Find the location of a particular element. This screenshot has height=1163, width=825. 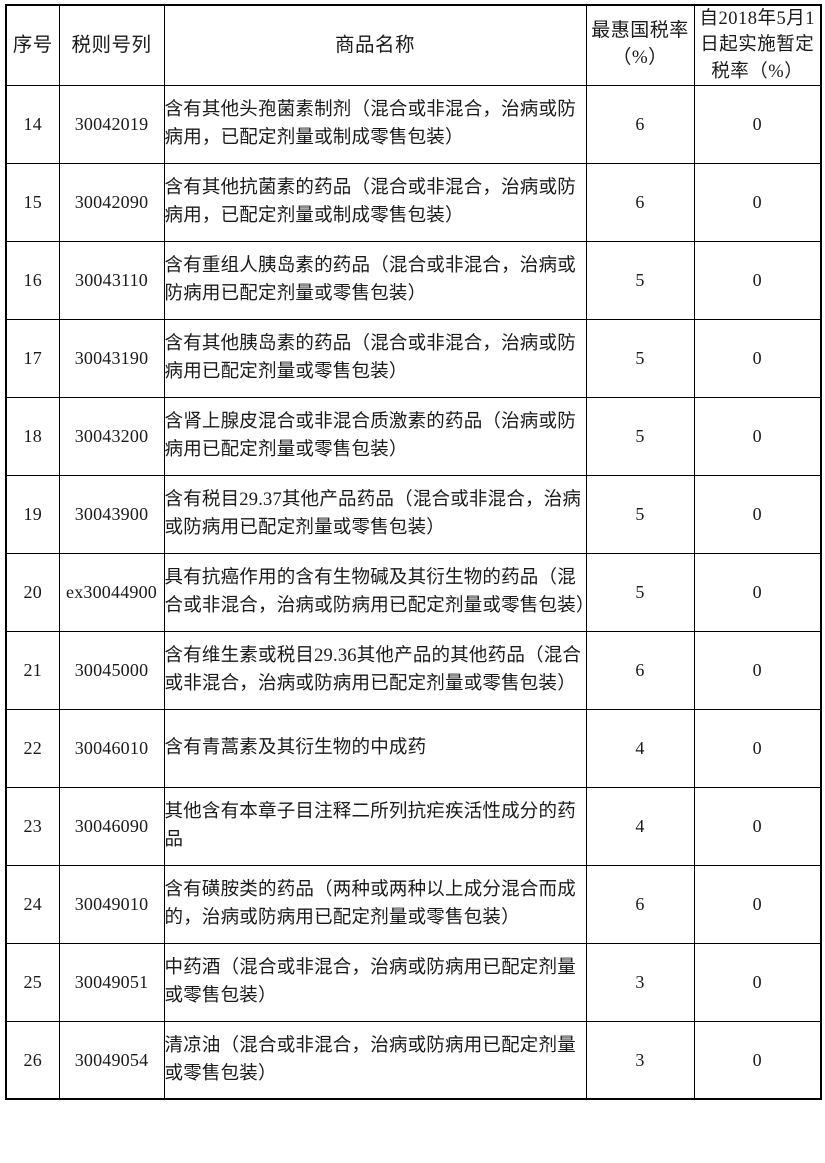

cell-sequence: 20 is located at coordinates (32, 592).